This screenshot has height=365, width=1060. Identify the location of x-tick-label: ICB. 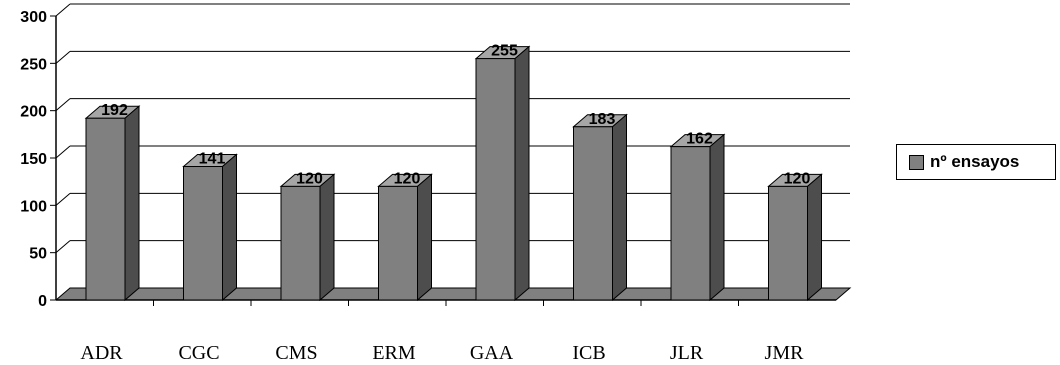
(588, 353).